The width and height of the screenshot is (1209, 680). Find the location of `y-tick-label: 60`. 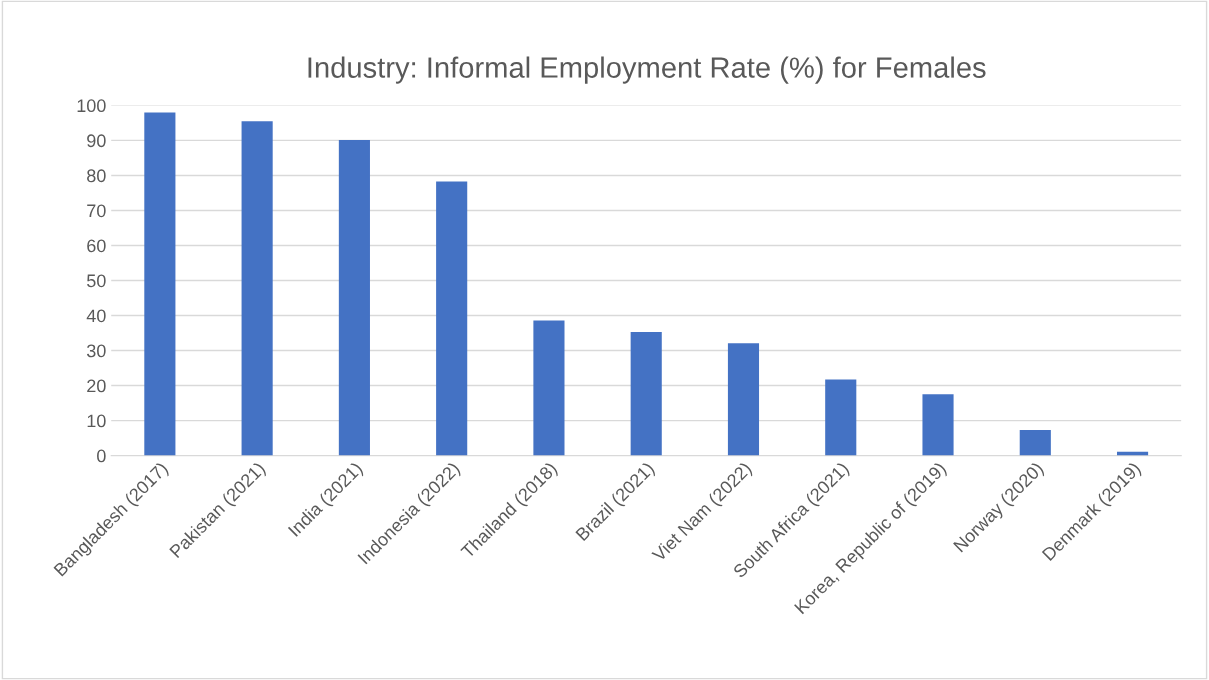

y-tick-label: 60 is located at coordinates (96, 246).